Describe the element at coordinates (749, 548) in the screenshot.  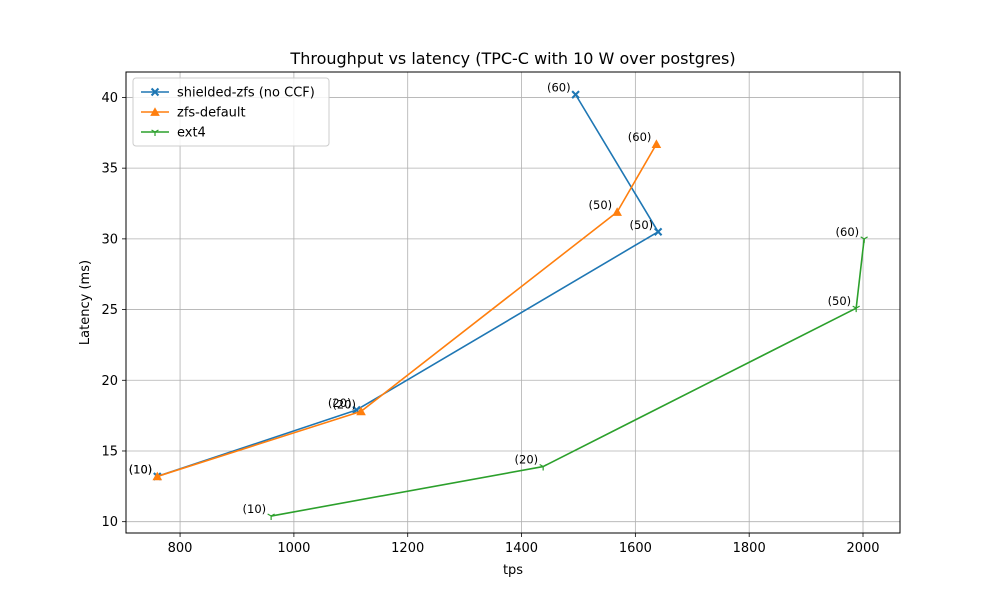
I see `x-tick-label: 1800` at that location.